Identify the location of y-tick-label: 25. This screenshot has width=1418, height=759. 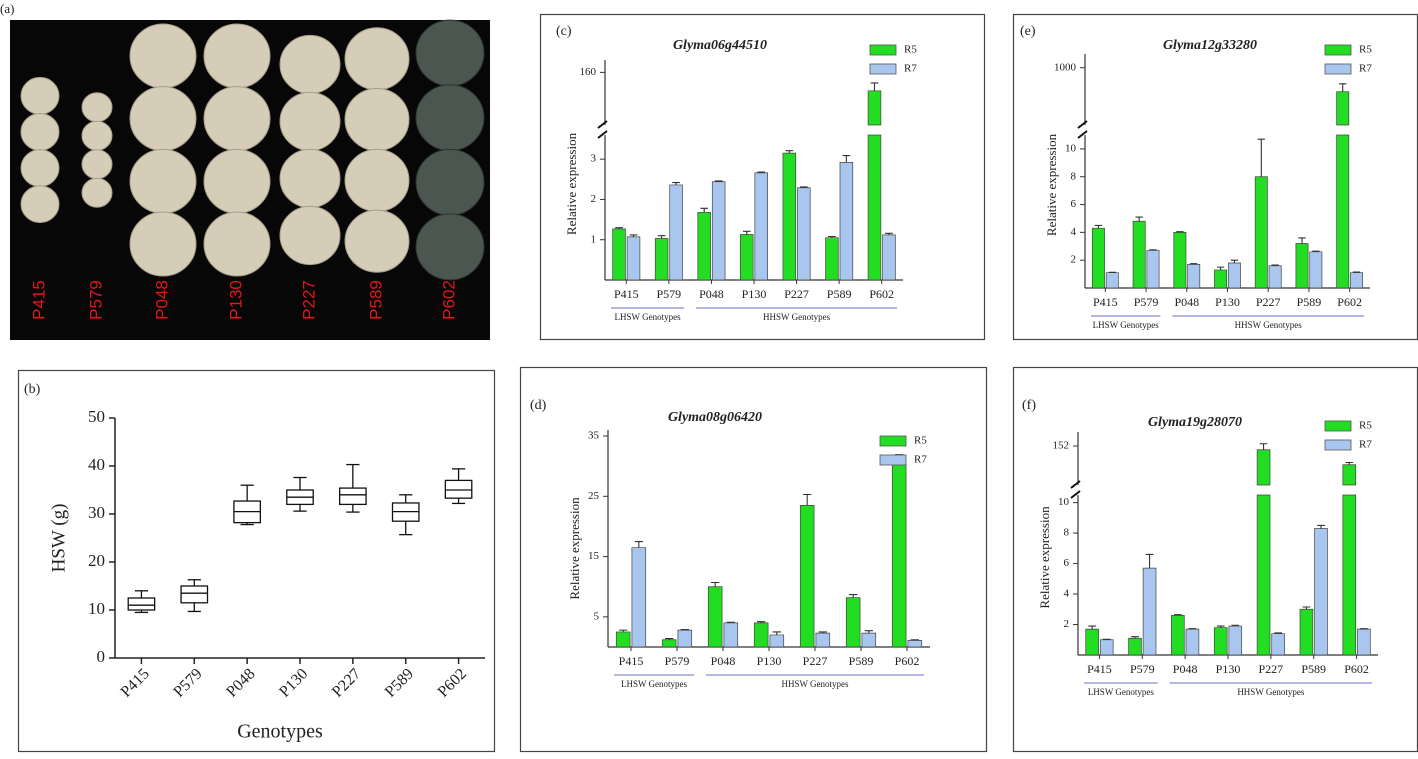
(594, 496).